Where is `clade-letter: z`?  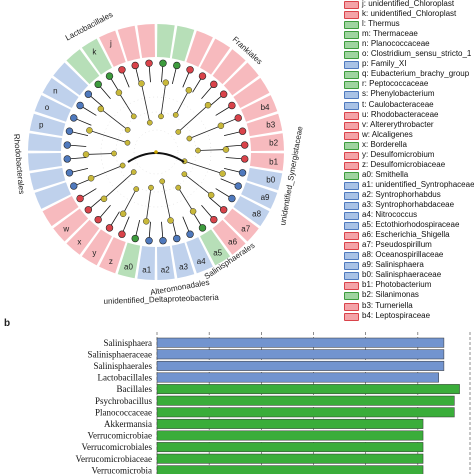 clade-letter: z is located at coordinates (111, 261).